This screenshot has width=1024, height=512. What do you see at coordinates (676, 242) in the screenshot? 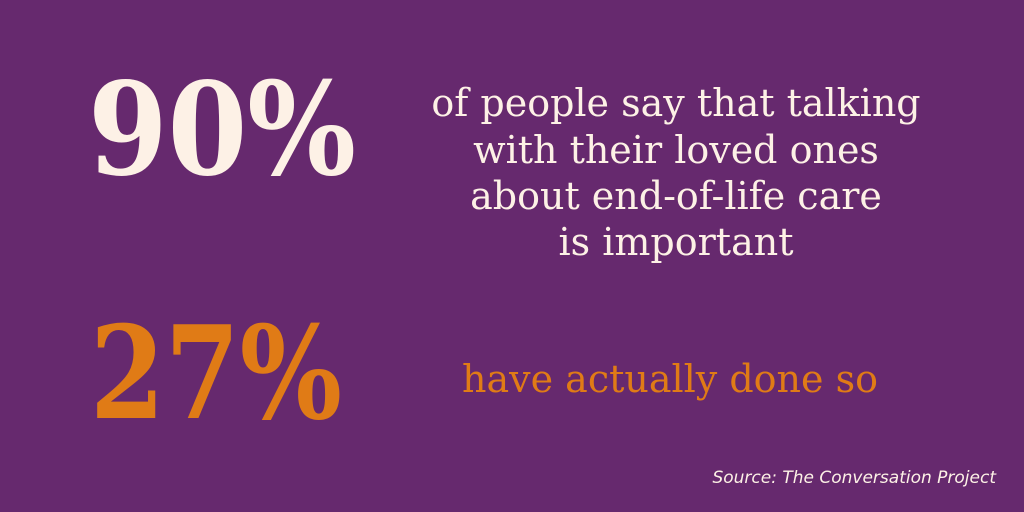
I see `stat-description: is important` at bounding box center [676, 242].